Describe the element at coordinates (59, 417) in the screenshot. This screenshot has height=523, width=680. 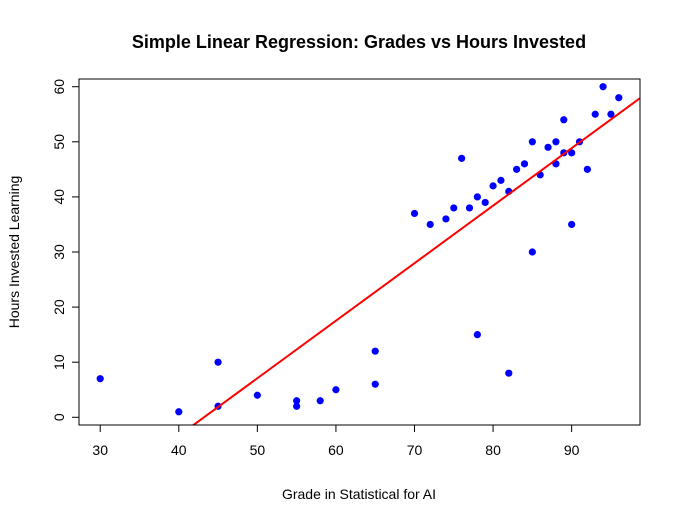
I see `y-tick-label: 0` at that location.